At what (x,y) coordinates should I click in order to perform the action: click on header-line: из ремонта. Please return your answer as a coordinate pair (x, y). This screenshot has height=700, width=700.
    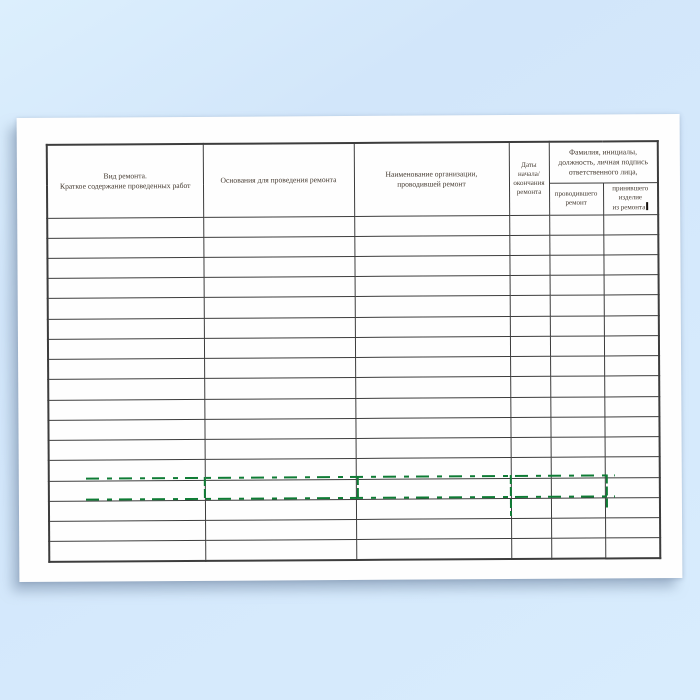
    Looking at the image, I should click on (631, 207).